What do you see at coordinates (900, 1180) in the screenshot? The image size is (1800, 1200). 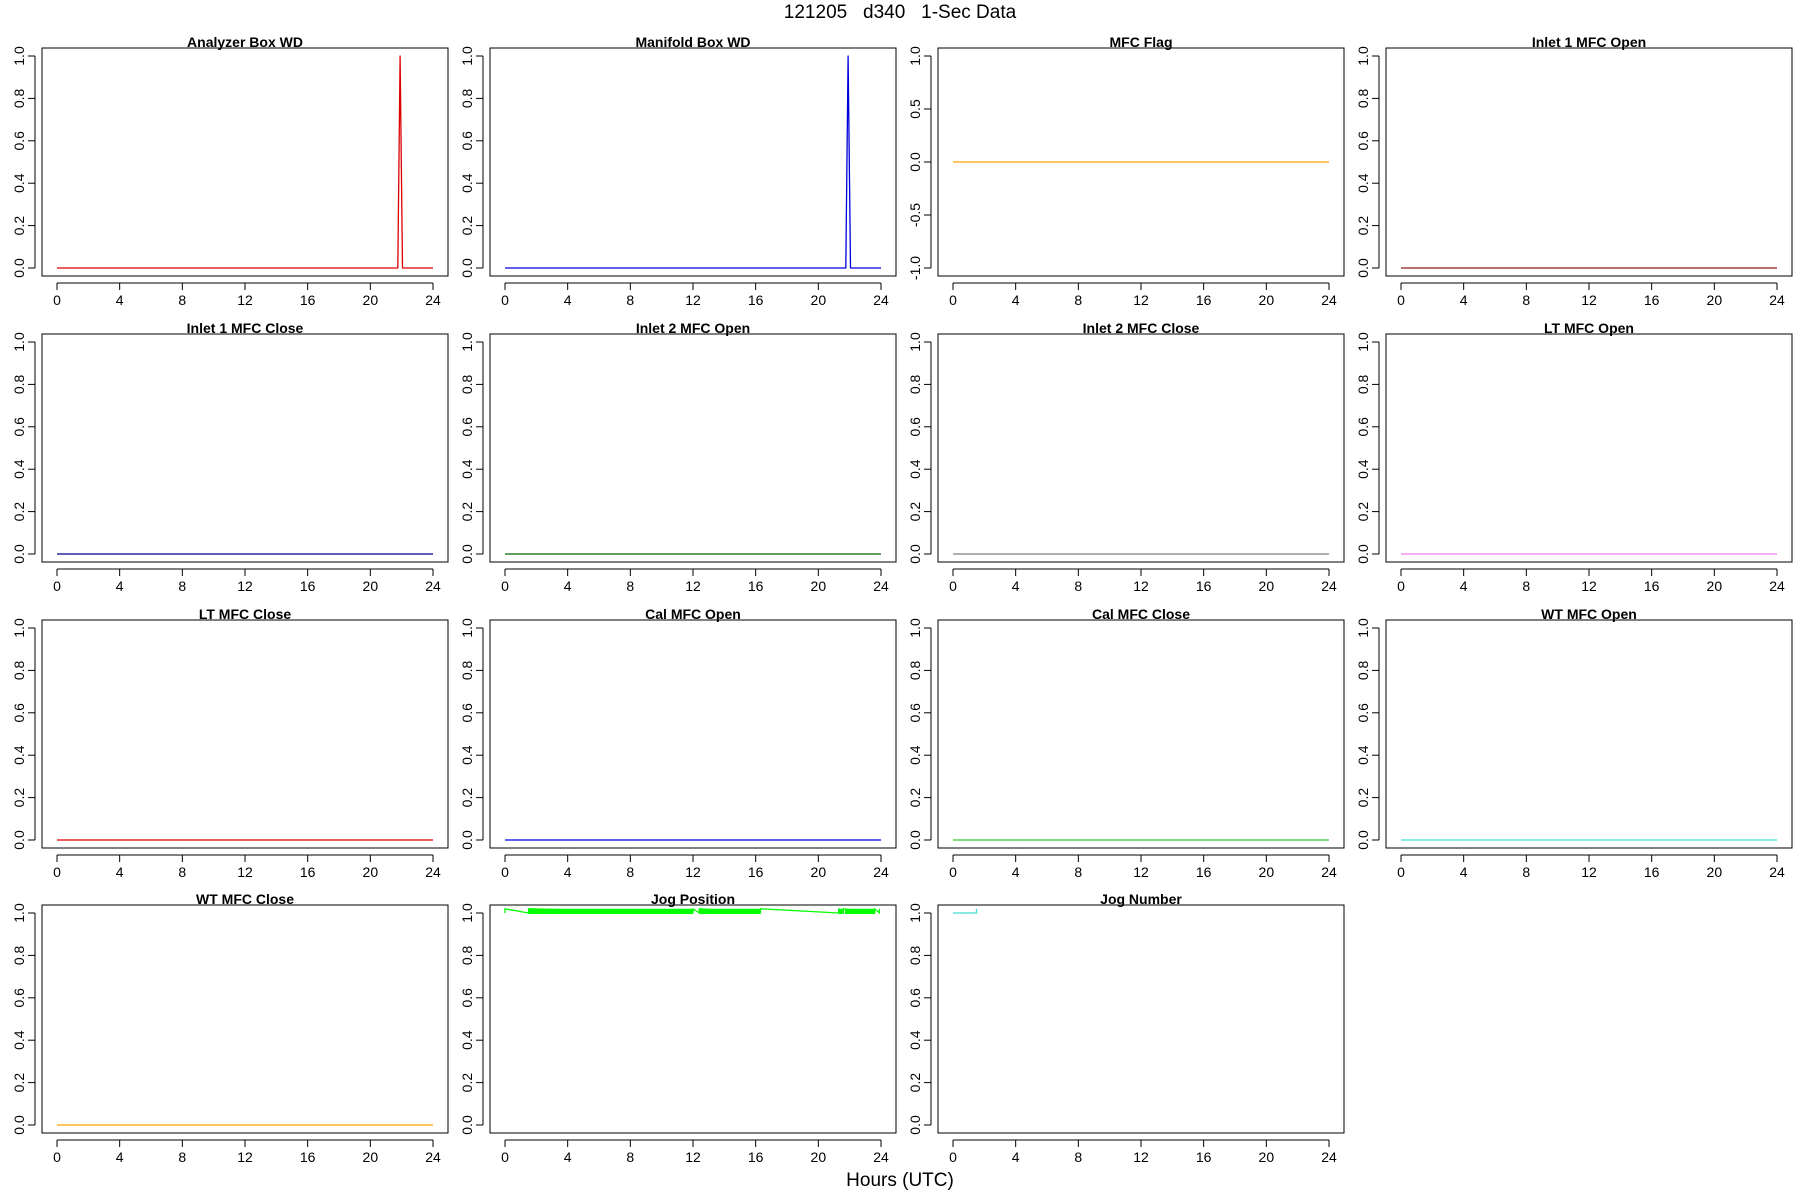 I see `x-axis-label: Hours (UTC)` at bounding box center [900, 1180].